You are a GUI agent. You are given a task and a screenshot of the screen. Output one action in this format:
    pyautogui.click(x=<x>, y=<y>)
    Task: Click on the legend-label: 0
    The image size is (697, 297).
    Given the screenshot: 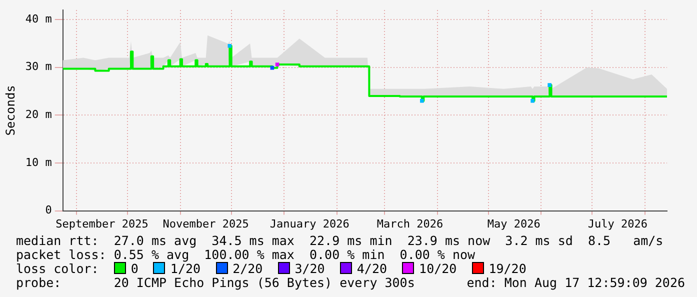 What is the action you would take?
    pyautogui.click(x=135, y=268)
    